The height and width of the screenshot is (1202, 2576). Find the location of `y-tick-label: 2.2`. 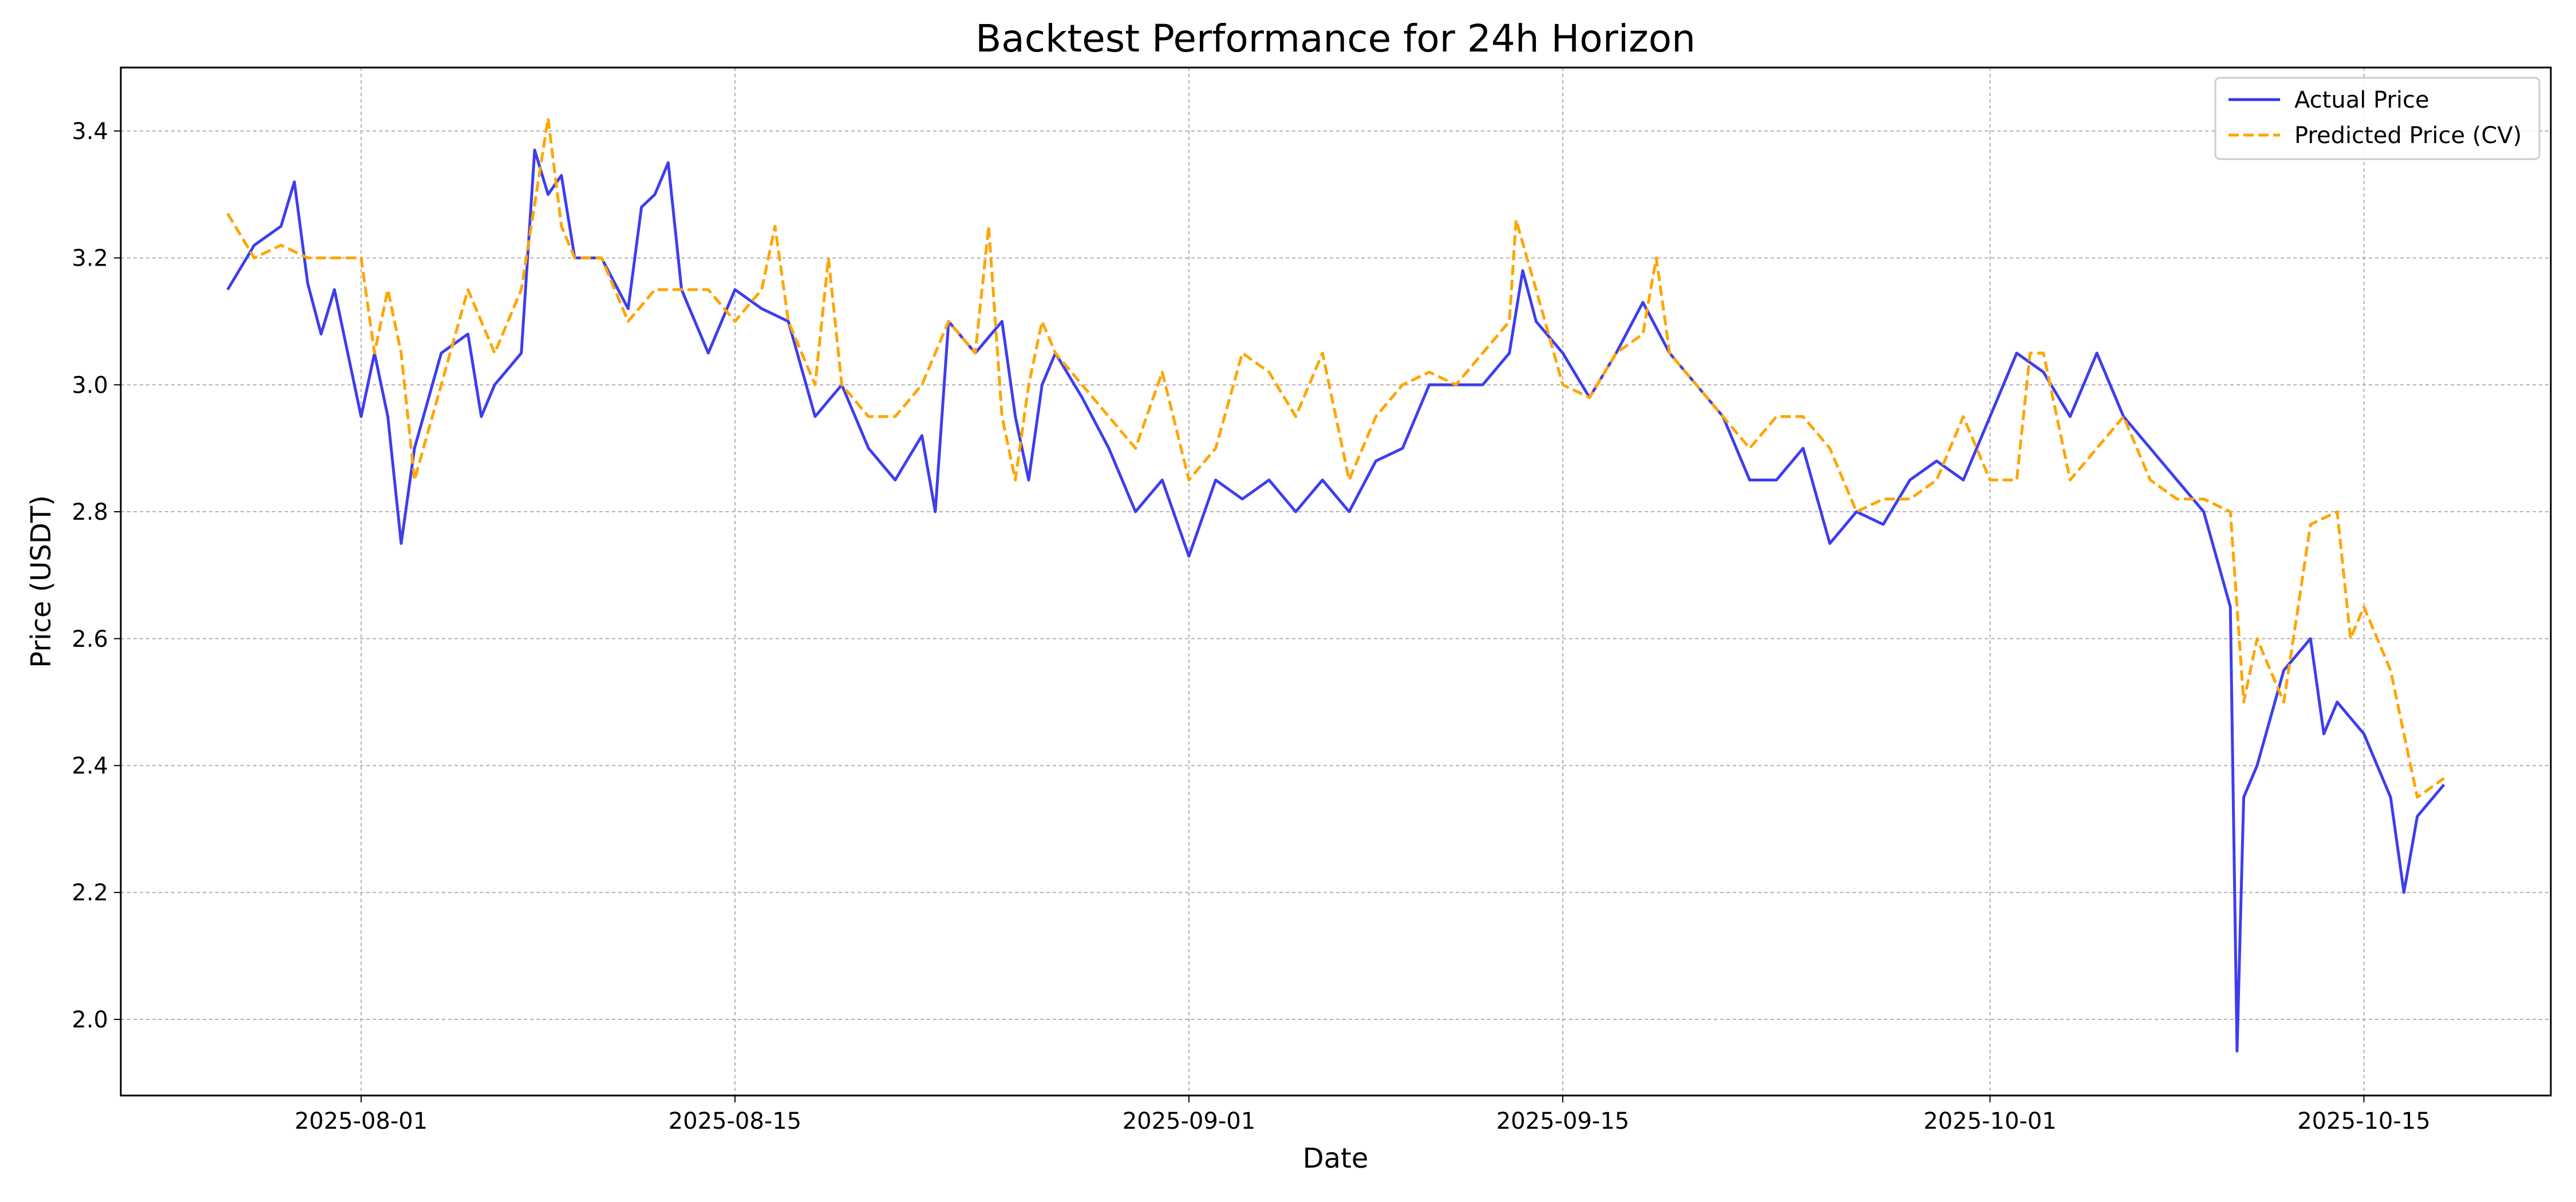

y-tick-label: 2.2 is located at coordinates (90, 893).